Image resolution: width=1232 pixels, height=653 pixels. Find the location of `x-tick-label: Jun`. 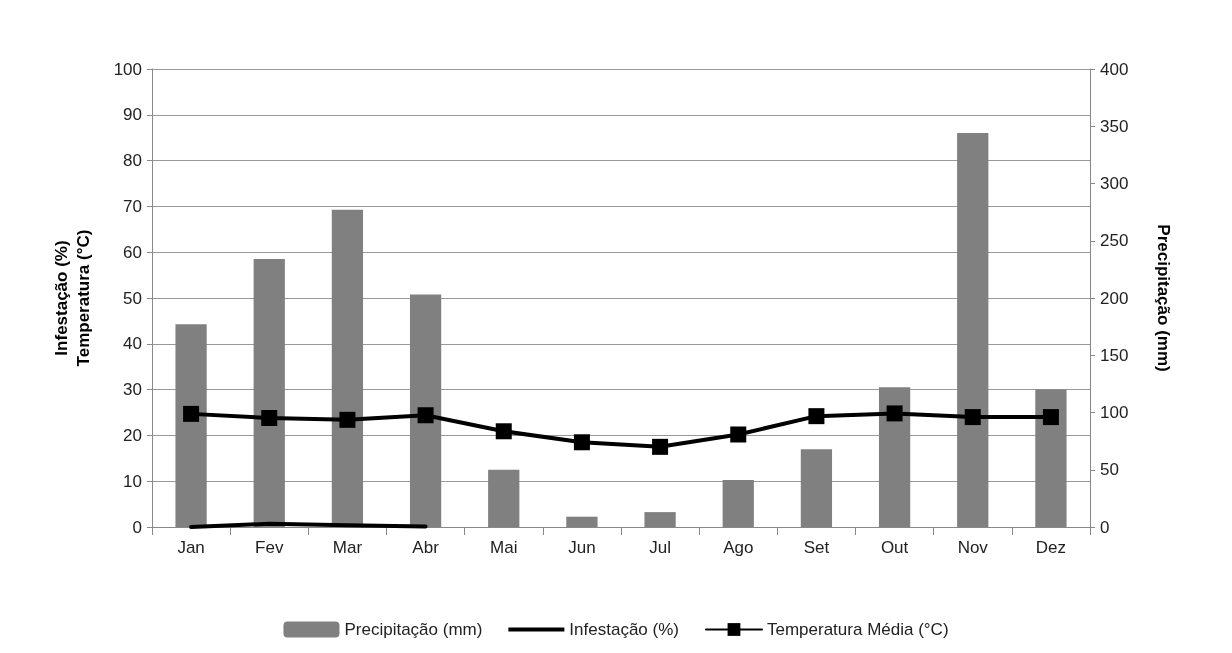

x-tick-label: Jun is located at coordinates (582, 547).